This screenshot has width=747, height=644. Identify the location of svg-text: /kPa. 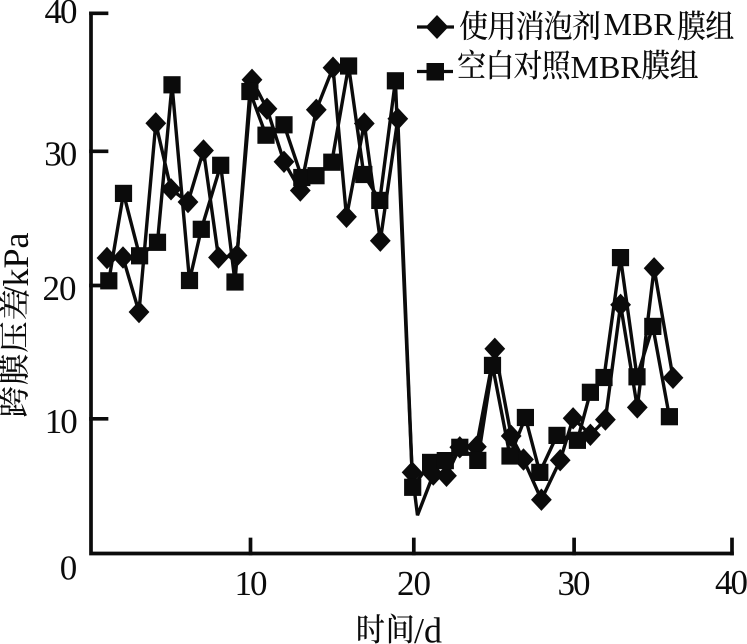
(18, 264).